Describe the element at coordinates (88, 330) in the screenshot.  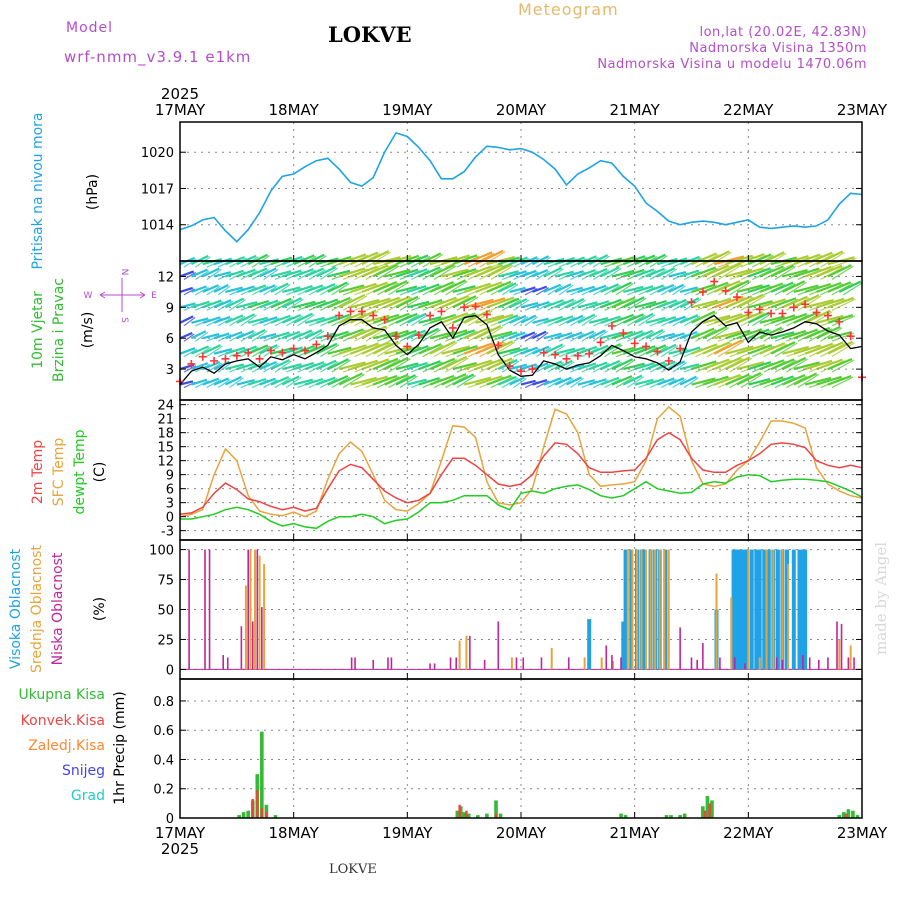
I see `wind-unit-label: (m/s)` at that location.